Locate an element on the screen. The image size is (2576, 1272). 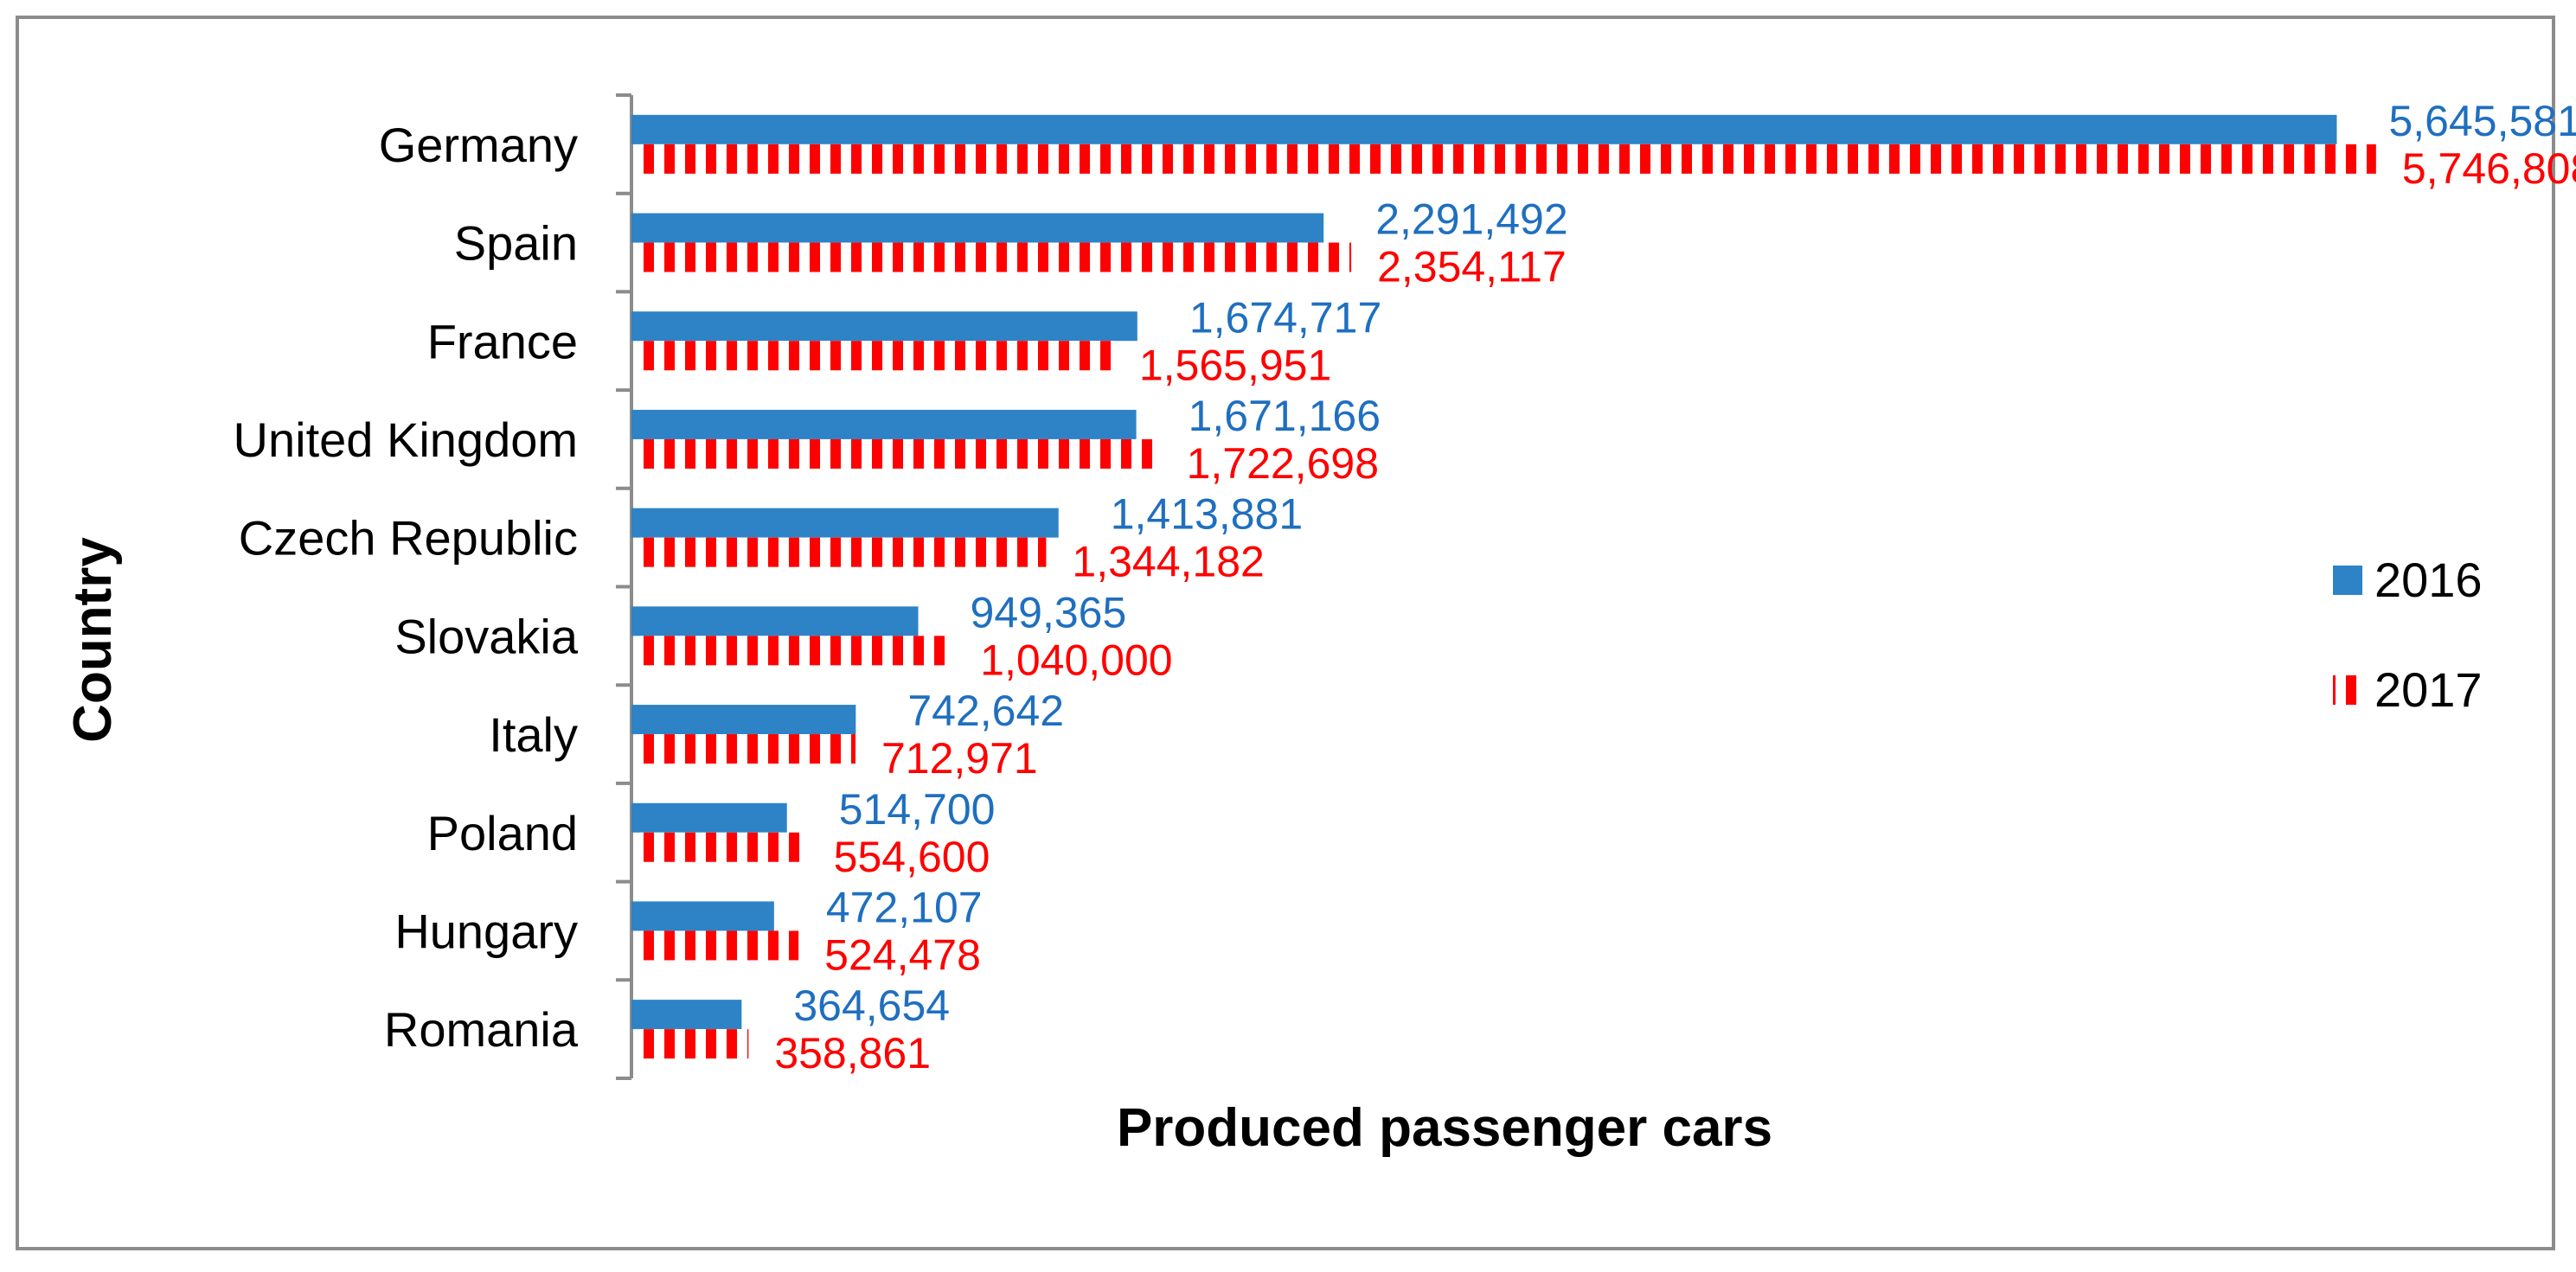
bar-2016-romania is located at coordinates (686, 1015).